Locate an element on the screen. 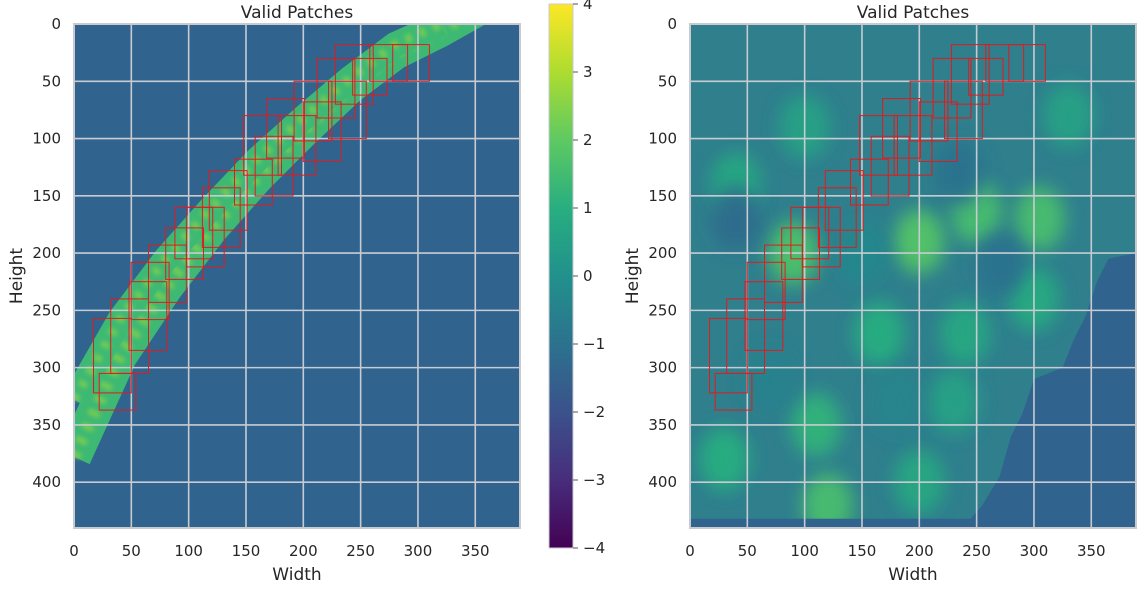 This screenshot has height=590, width=1142. right-xtick-label-3: 150 is located at coordinates (862, 551).